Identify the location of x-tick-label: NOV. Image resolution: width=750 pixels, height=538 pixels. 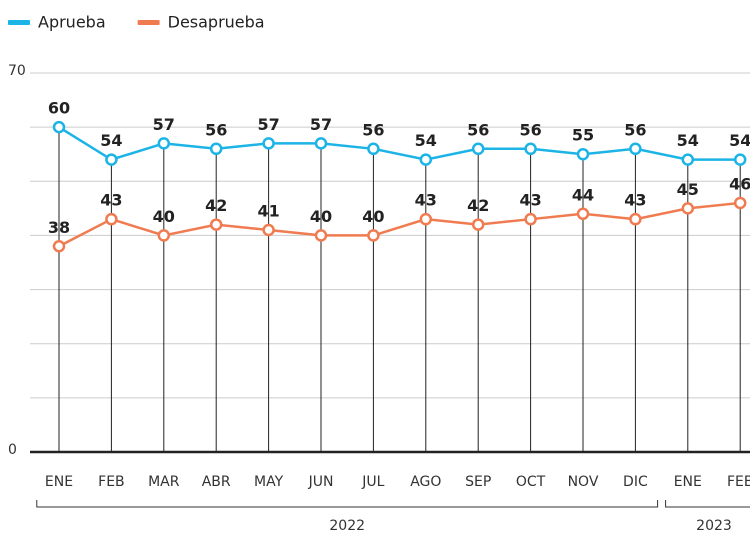
(583, 482).